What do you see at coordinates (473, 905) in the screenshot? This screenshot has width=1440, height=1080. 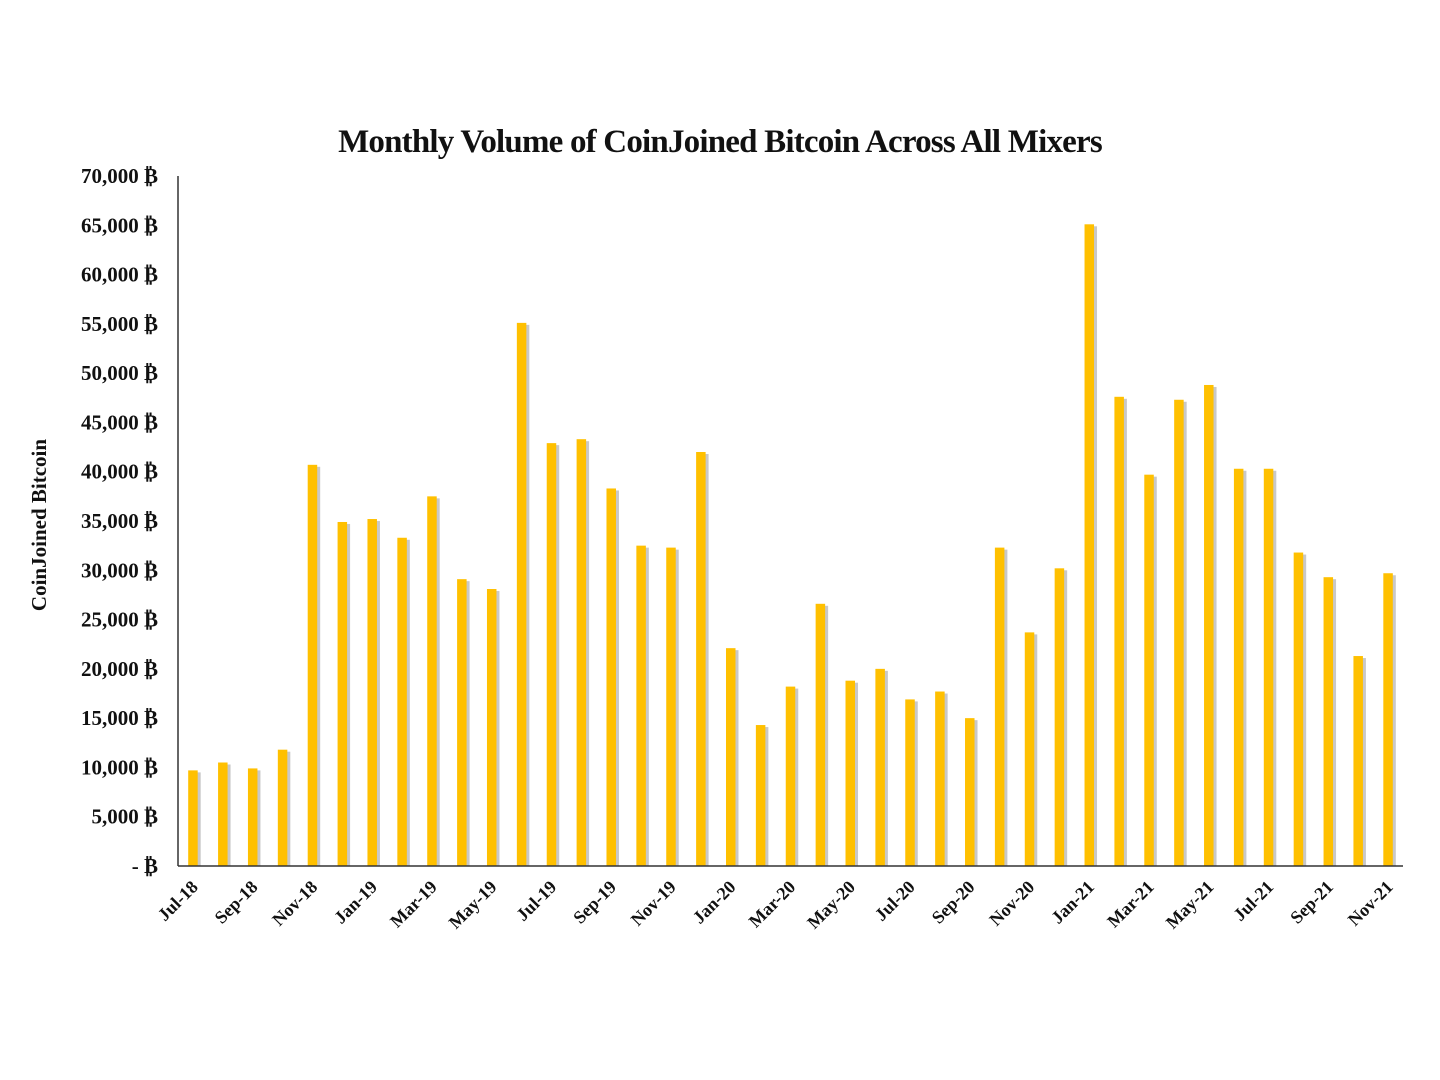 I see `x-tick-label: May-19` at bounding box center [473, 905].